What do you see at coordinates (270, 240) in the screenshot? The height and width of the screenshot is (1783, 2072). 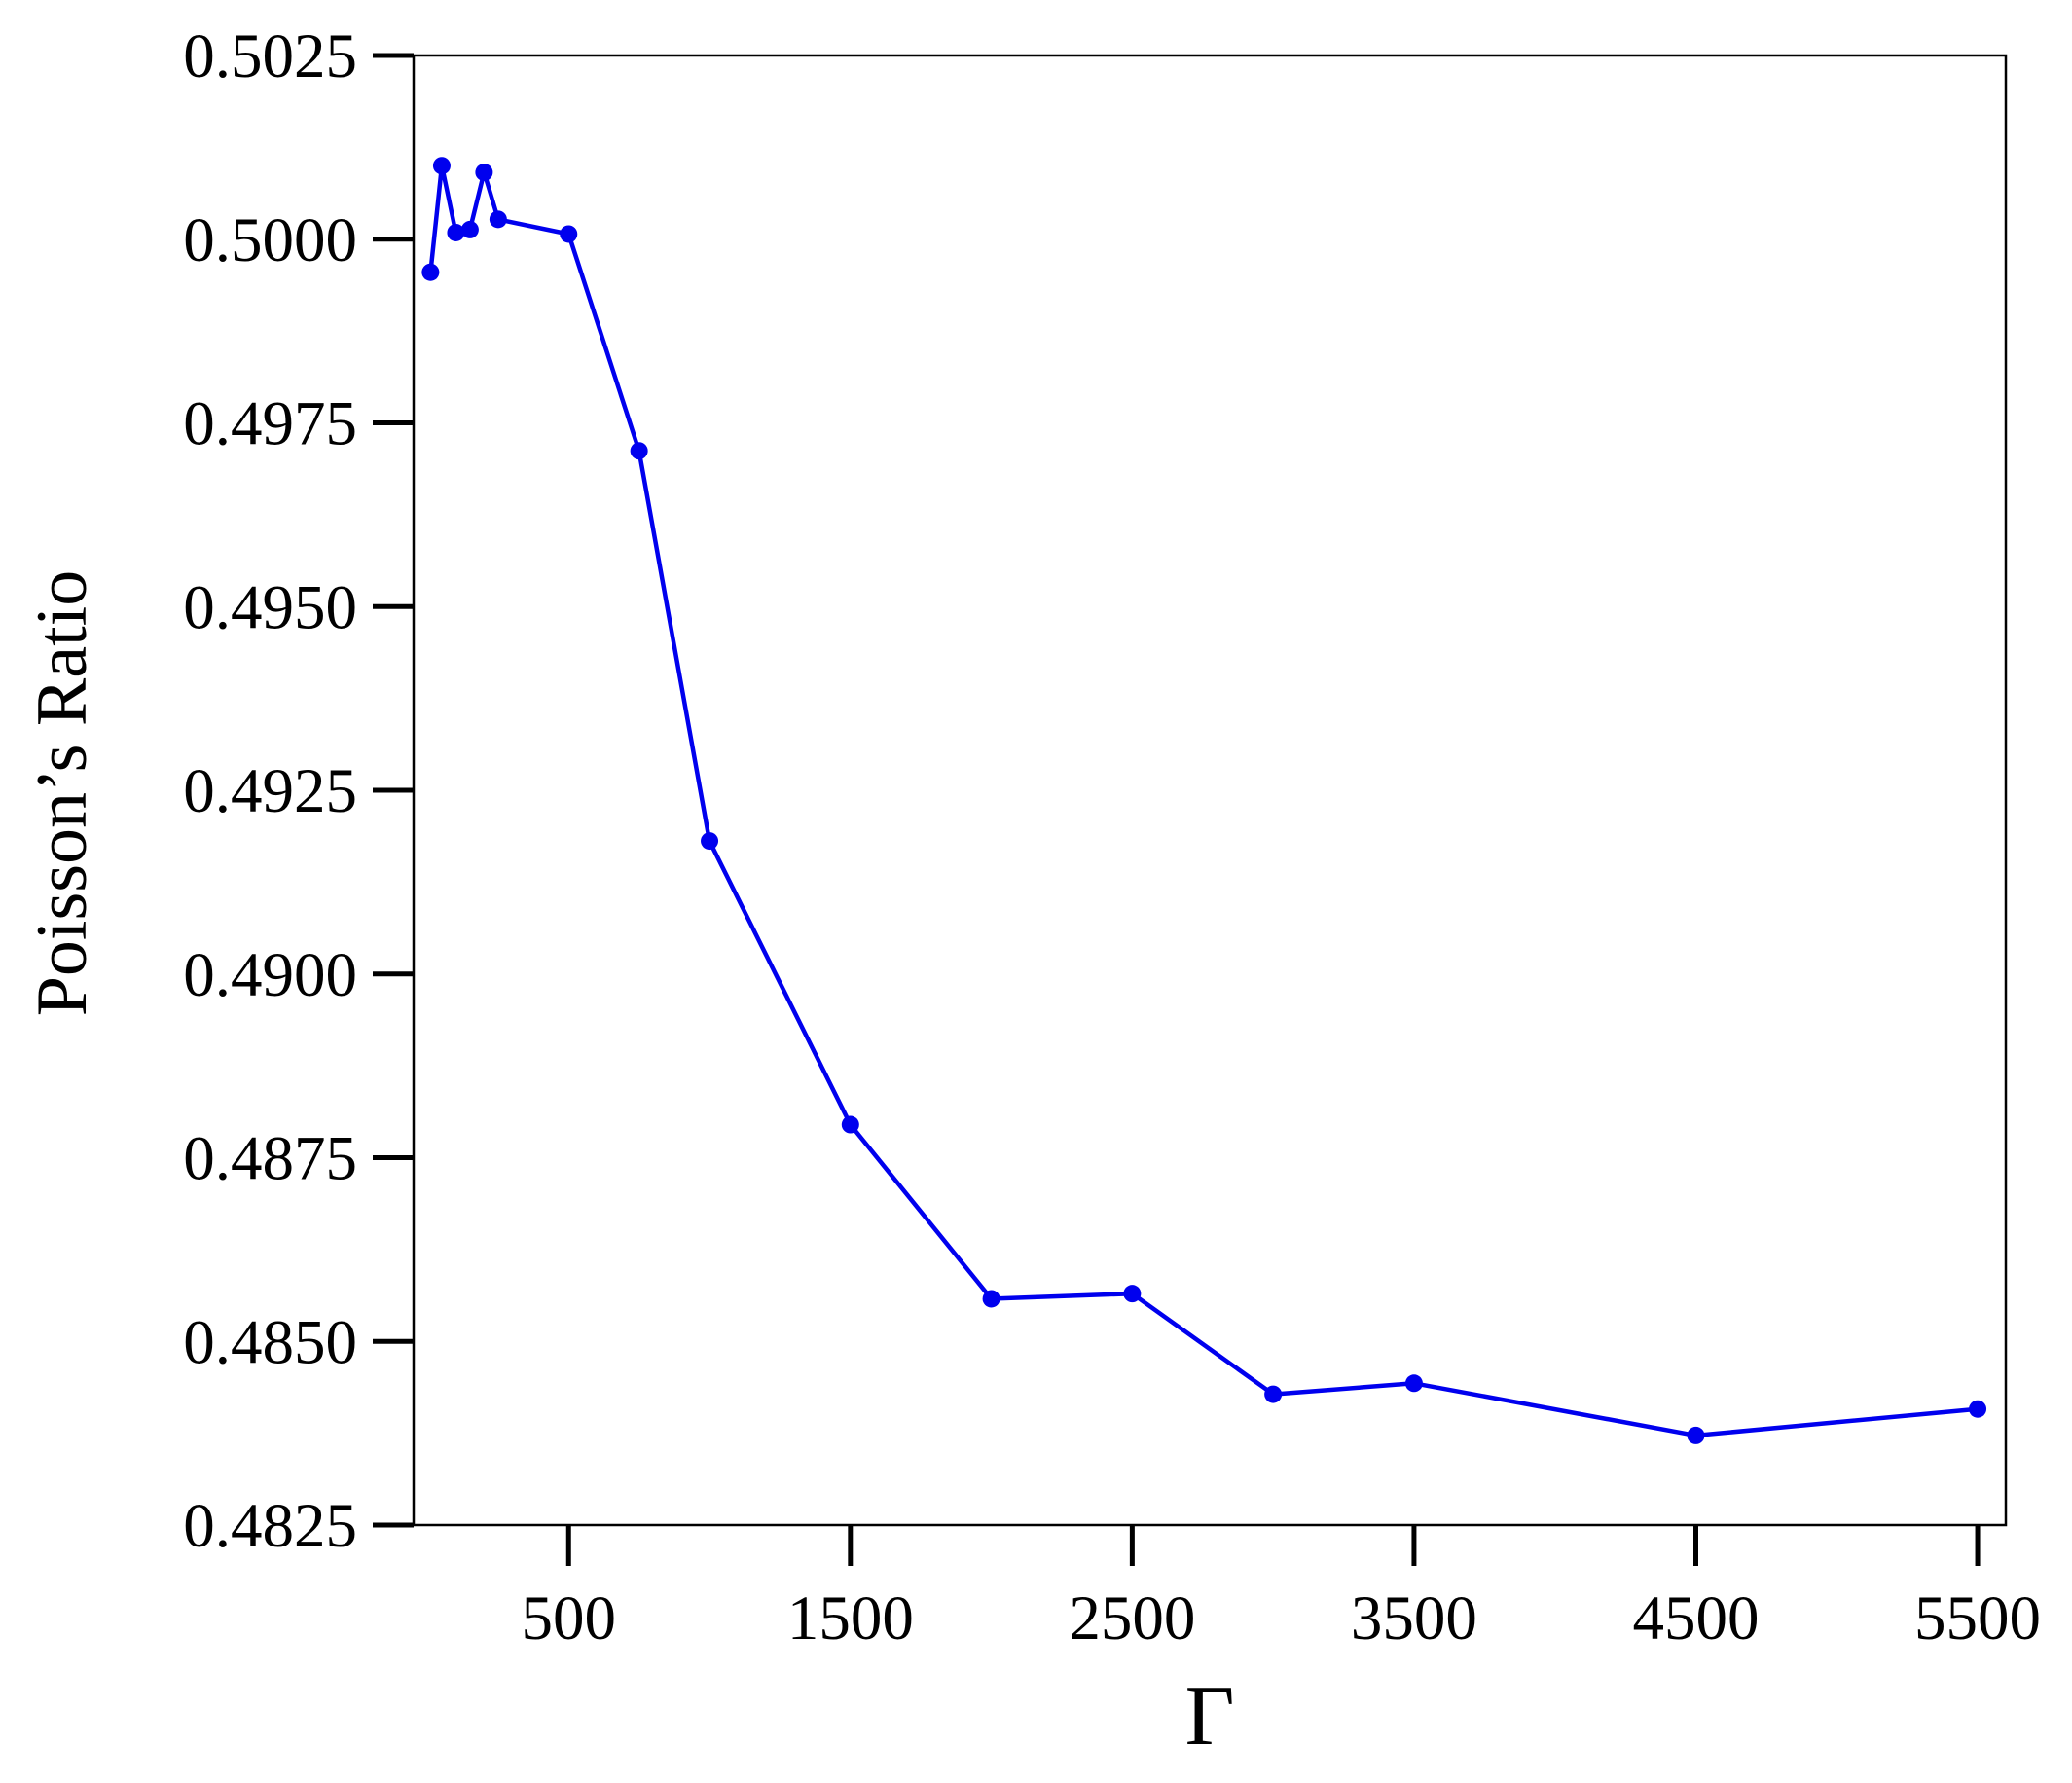 I see `y-tick-label: 0.5000` at bounding box center [270, 240].